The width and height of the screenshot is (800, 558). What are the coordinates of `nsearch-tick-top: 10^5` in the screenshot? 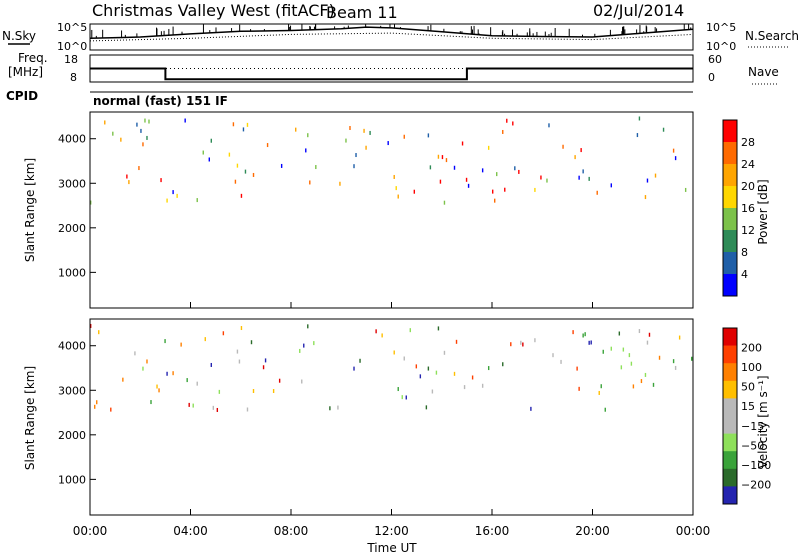 It's located at (721, 27).